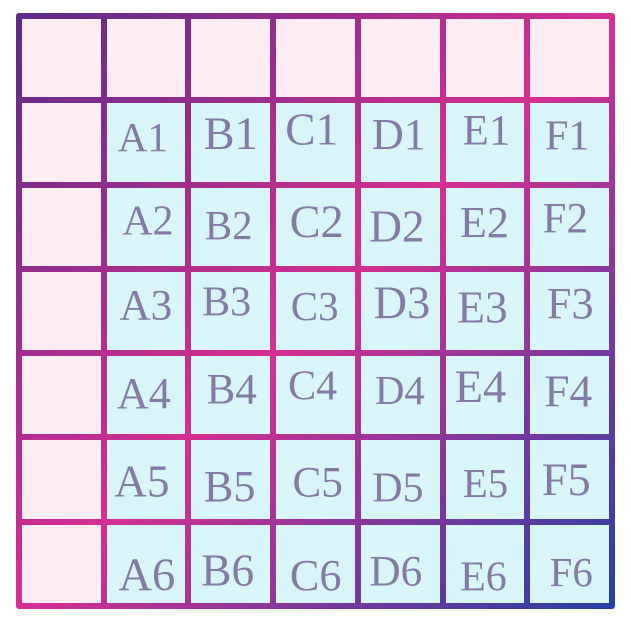 Image resolution: width=631 pixels, height=622 pixels. What do you see at coordinates (486, 130) in the screenshot?
I see `cell-label: E1` at bounding box center [486, 130].